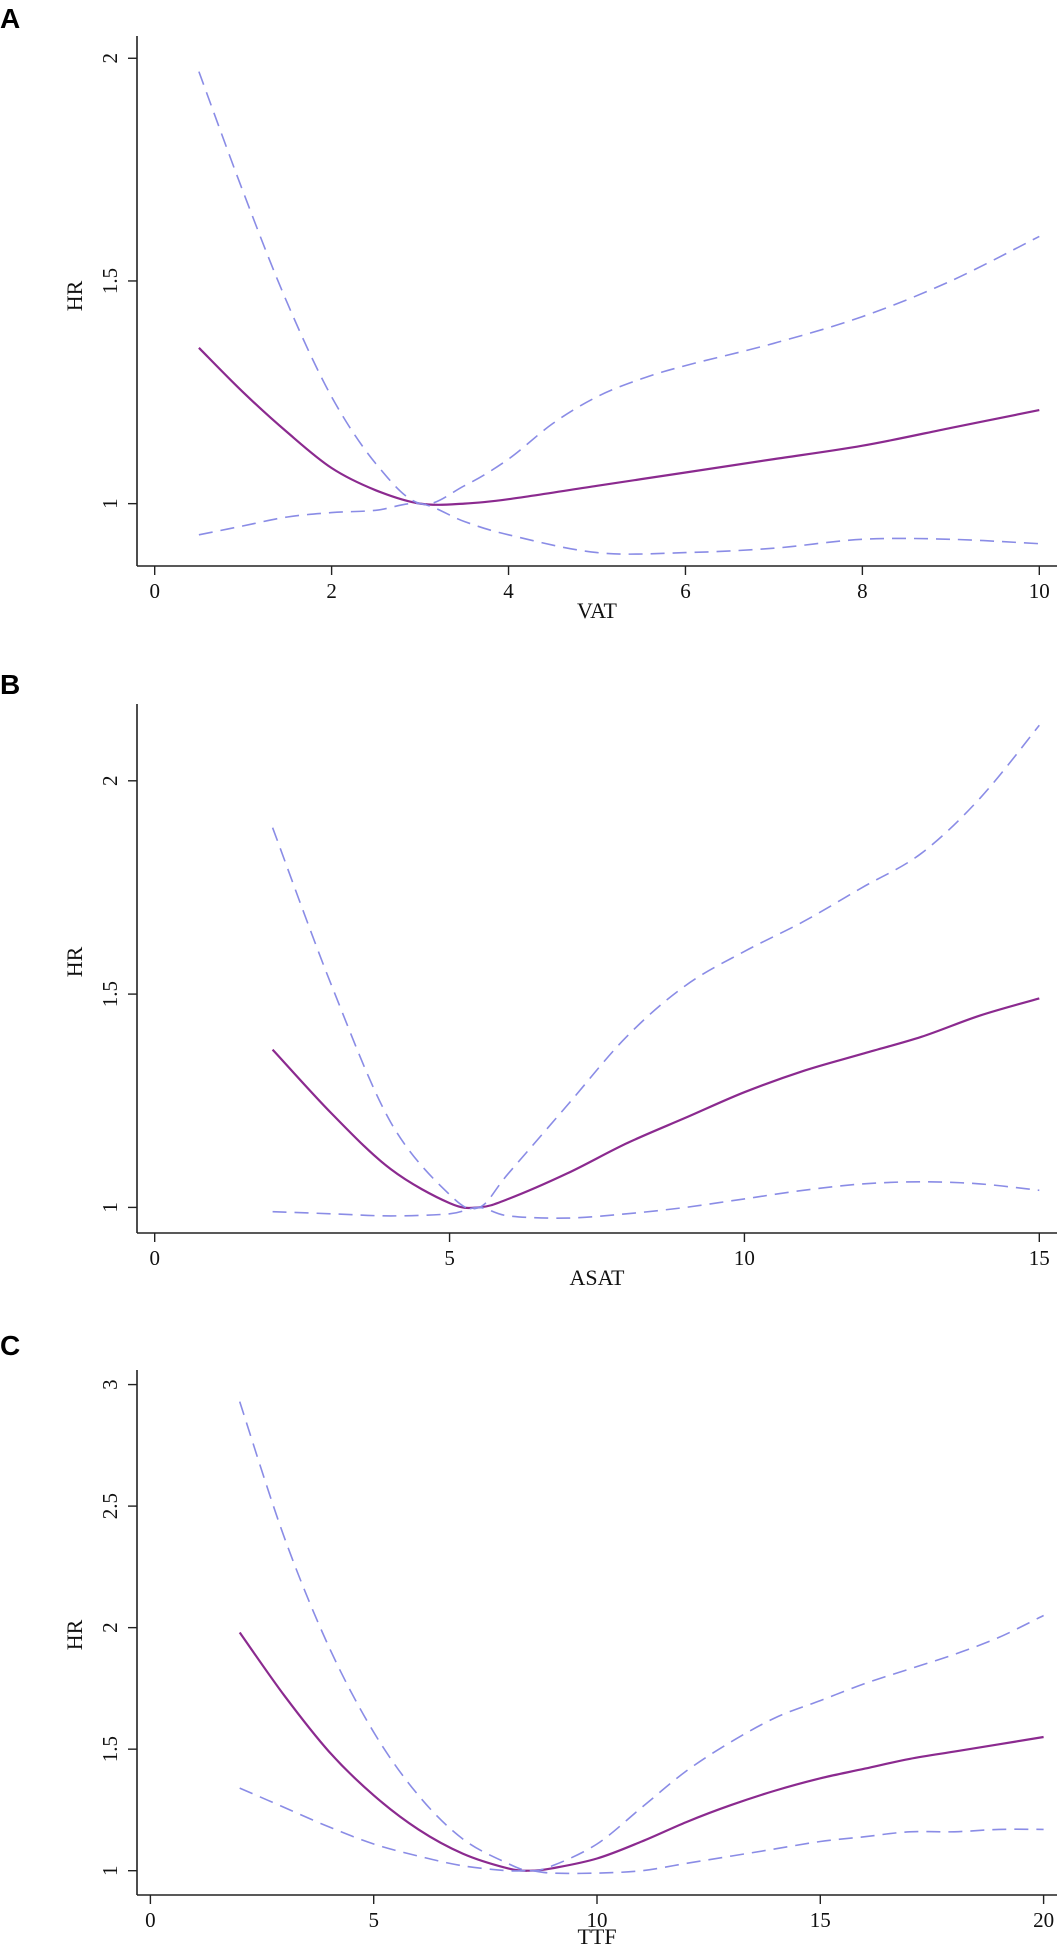  What do you see at coordinates (110, 1384) in the screenshot?
I see `y-tick-label: 3` at bounding box center [110, 1384].